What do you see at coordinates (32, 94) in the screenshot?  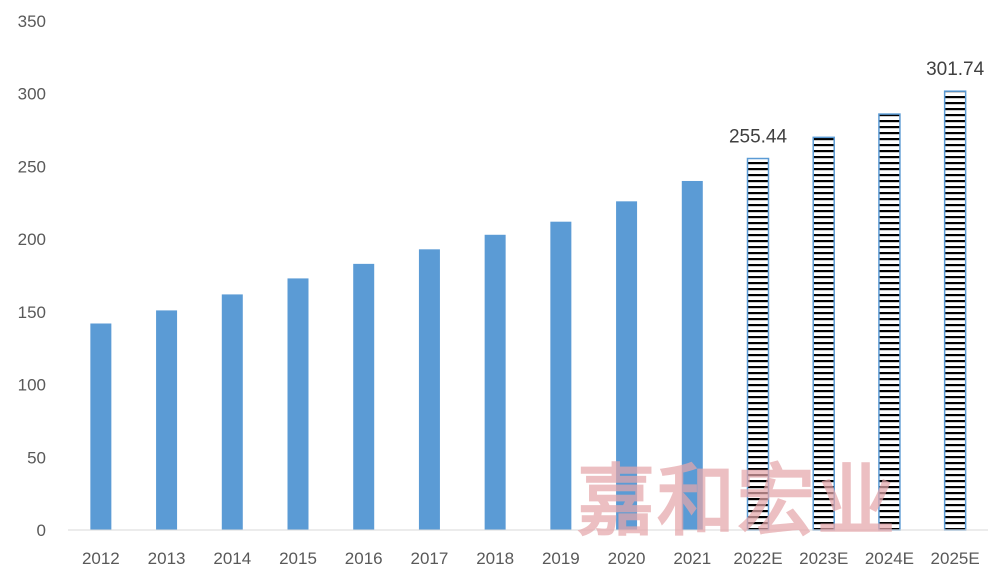 I see `y-tick-label: 300` at bounding box center [32, 94].